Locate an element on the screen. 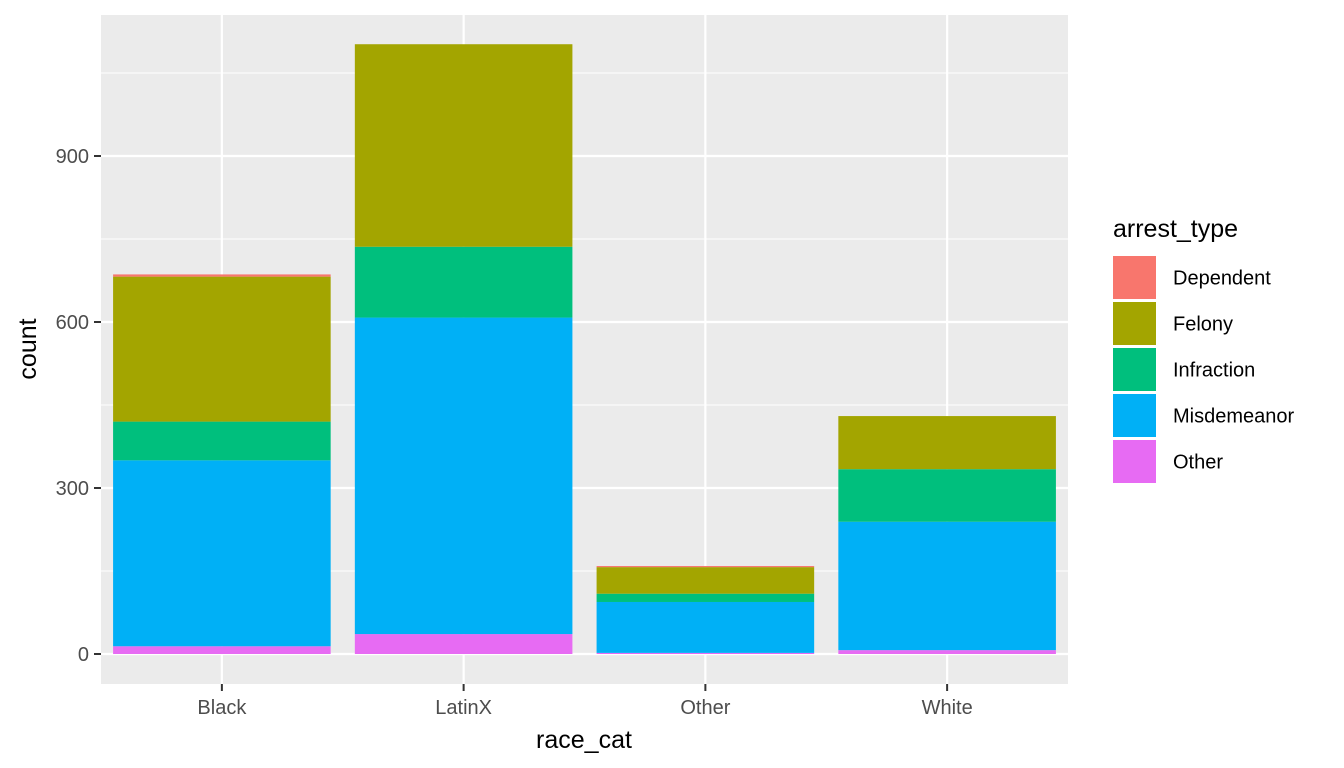 The height and width of the screenshot is (768, 1344). y-tick-label: 300 is located at coordinates (72, 489).